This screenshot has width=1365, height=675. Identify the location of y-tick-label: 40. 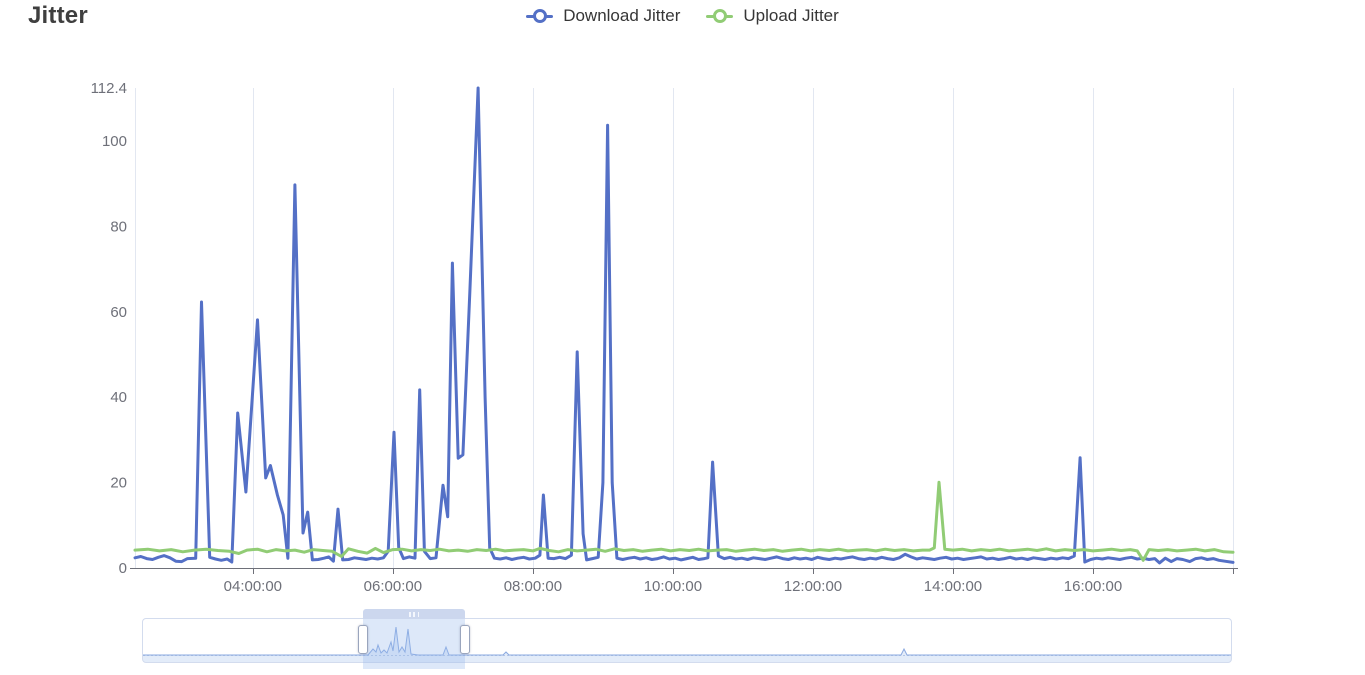
(118, 397).